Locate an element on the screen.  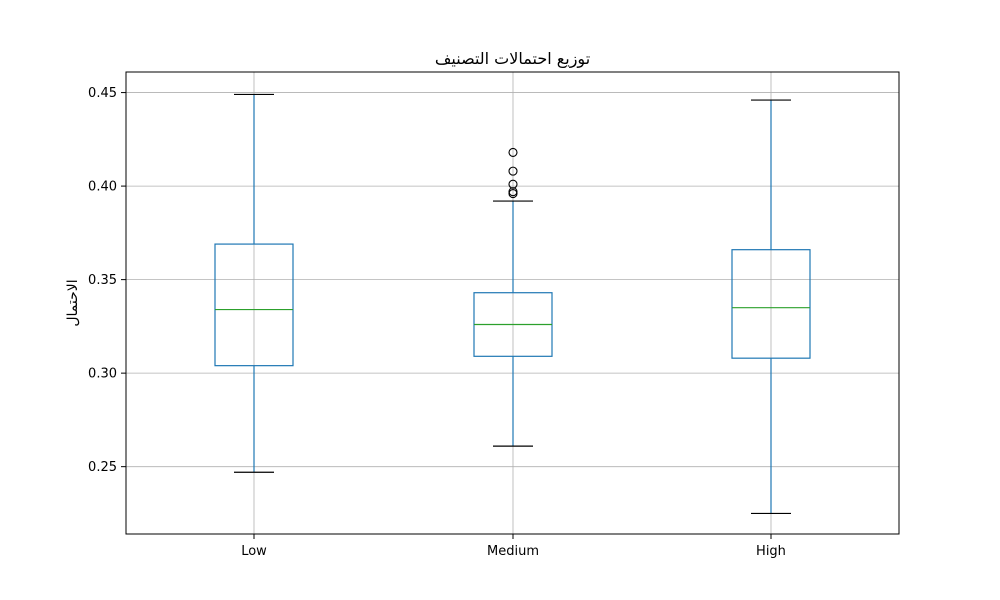
y-tick-label: 0.30 is located at coordinates (102, 374).